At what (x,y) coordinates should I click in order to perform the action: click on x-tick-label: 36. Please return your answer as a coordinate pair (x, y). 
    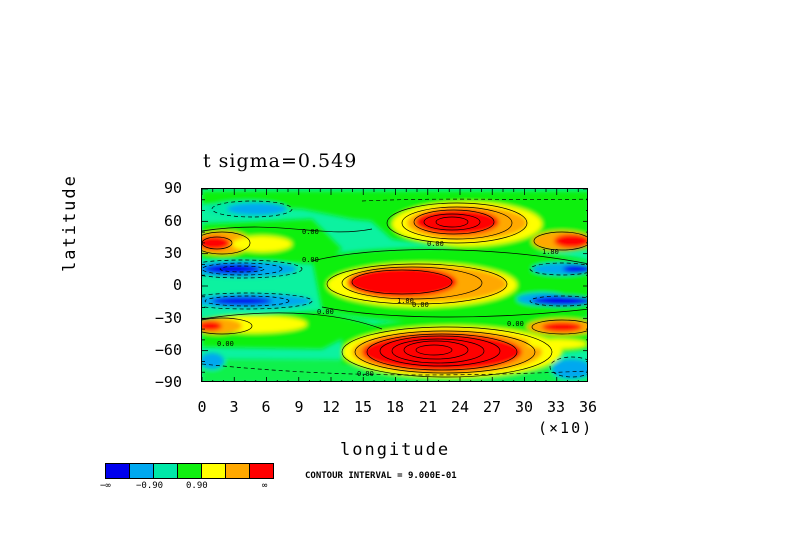
    Looking at the image, I should click on (588, 407).